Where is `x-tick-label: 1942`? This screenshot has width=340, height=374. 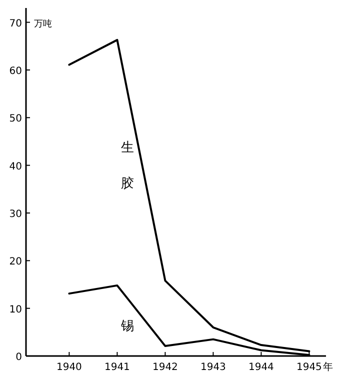
x-tick-label: 1942 is located at coordinates (165, 367).